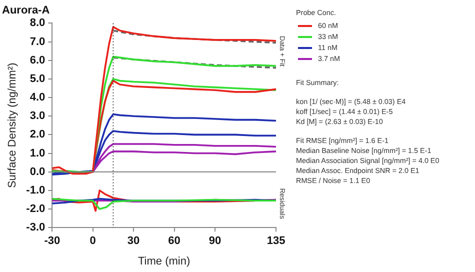  What do you see at coordinates (276, 241) in the screenshot?
I see `x-tick-label: 135` at bounding box center [276, 241].